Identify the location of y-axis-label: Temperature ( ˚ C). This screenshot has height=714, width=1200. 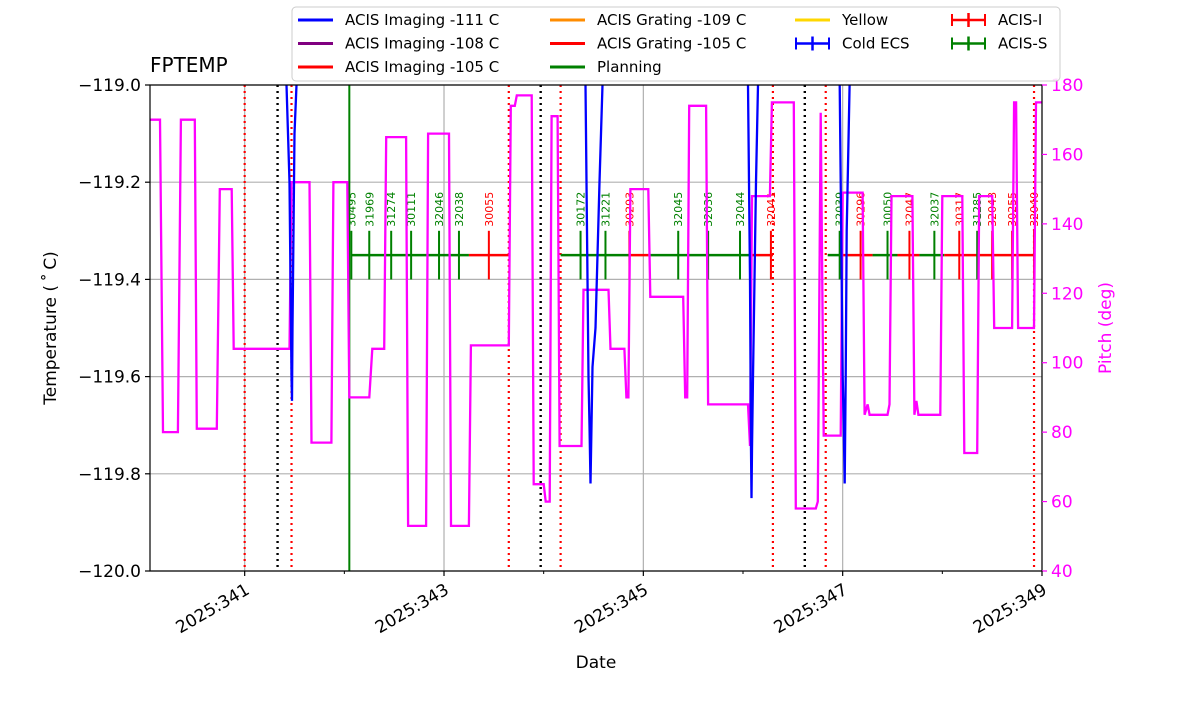
(50, 328).